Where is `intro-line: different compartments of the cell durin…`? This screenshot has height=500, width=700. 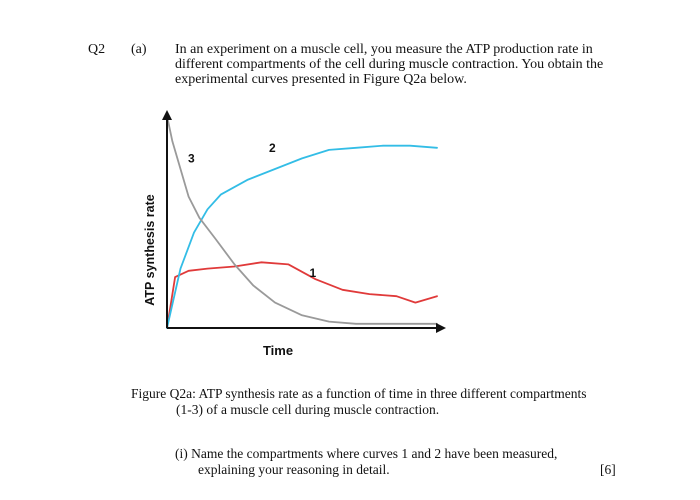 intro-line: different compartments of the cell durin… is located at coordinates (389, 64).